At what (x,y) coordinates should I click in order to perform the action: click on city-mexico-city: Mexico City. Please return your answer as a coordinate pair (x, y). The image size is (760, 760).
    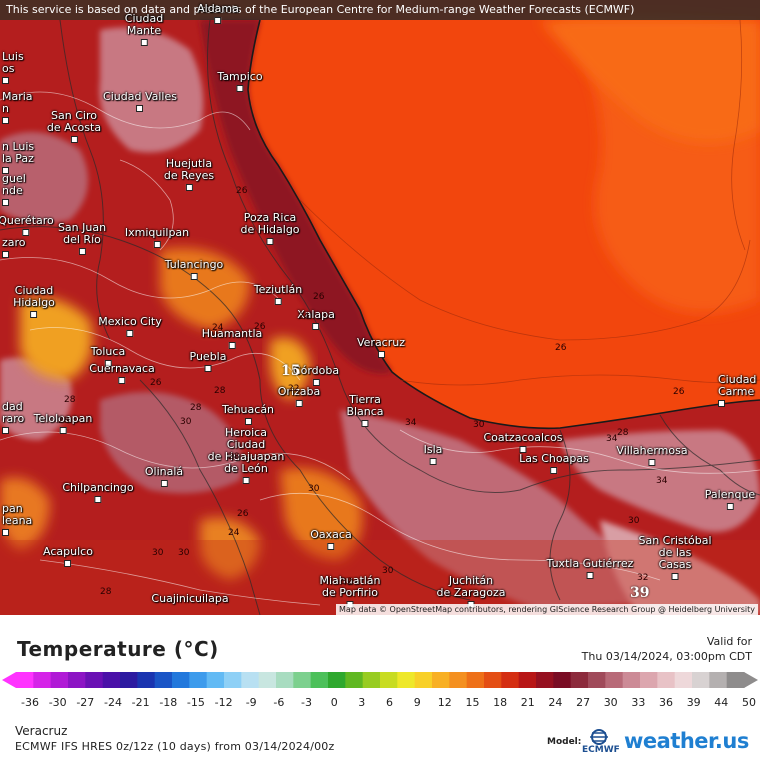
    Looking at the image, I should click on (129, 326).